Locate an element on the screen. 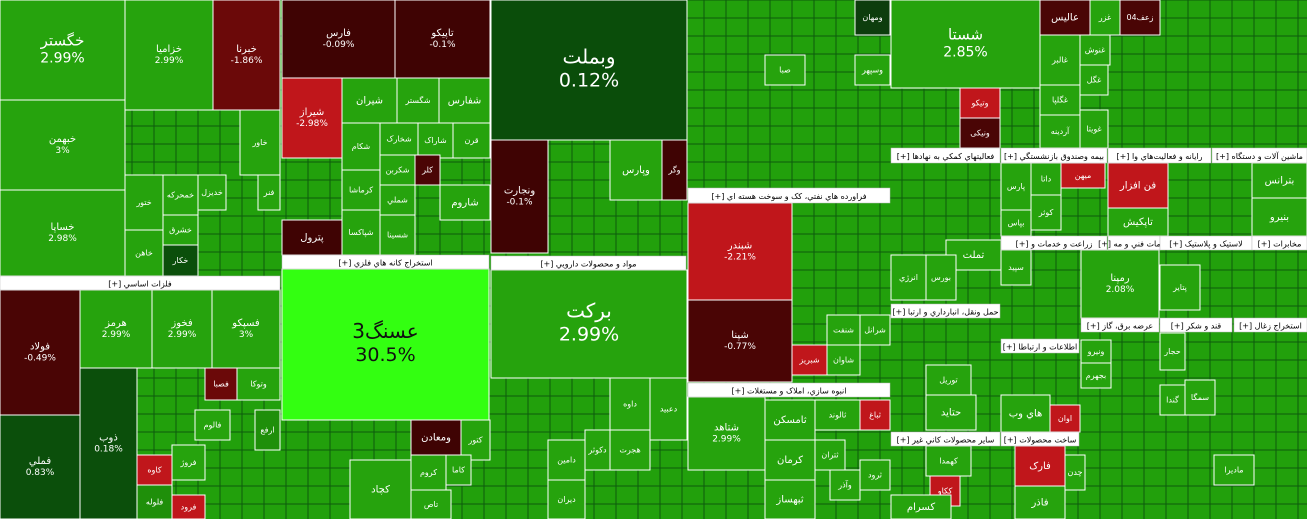 This screenshot has height=519, width=1307. tile: فروژ is located at coordinates (188, 462).